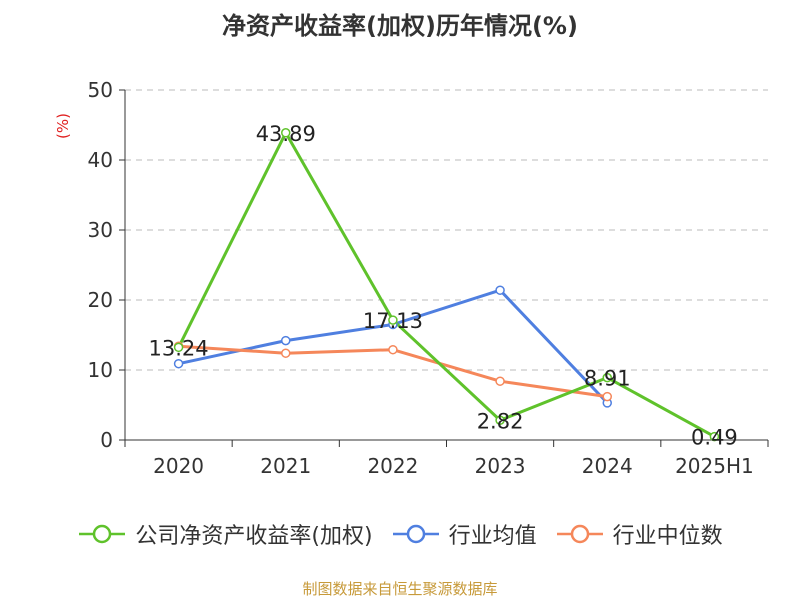 The image size is (800, 600). What do you see at coordinates (100, 160) in the screenshot?
I see `y-tick-label: 40` at bounding box center [100, 160].